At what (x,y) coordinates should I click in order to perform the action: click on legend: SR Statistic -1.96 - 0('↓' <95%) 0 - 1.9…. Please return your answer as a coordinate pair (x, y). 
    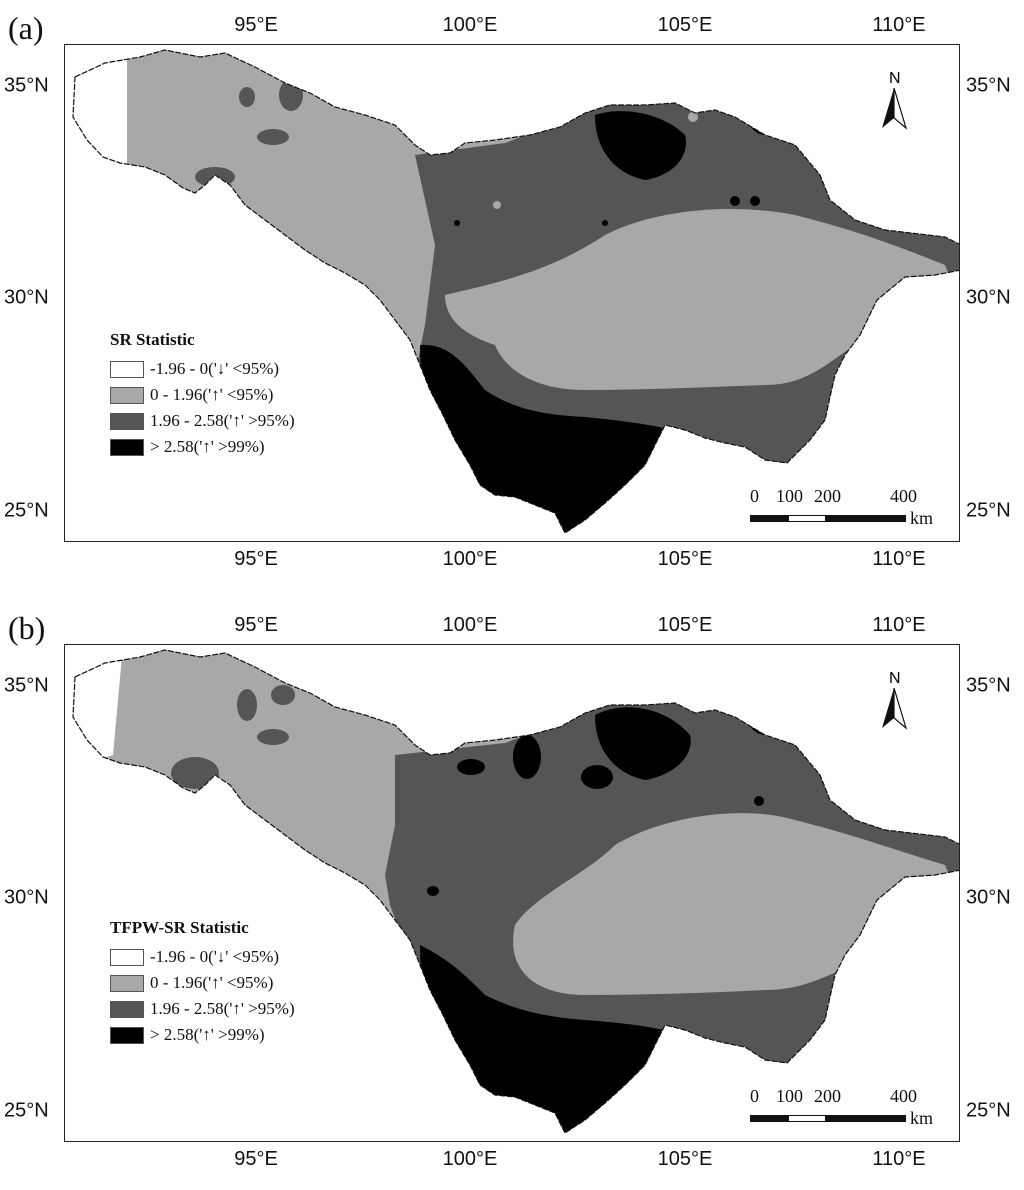
    Looking at the image, I should click on (202, 395).